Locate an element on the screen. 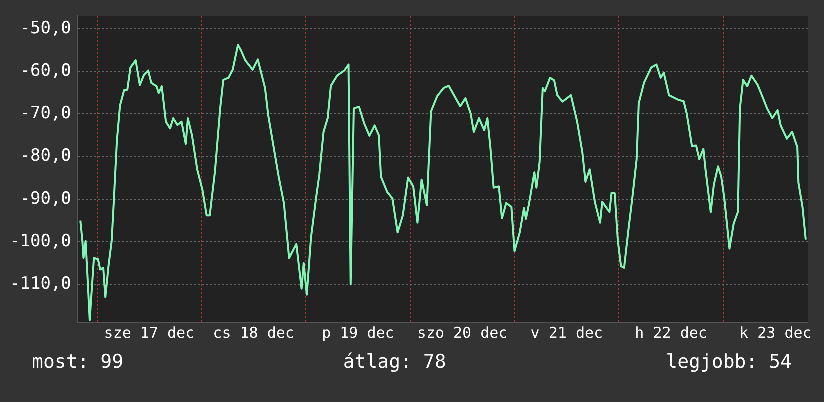 The width and height of the screenshot is (824, 402). x-tick-label: k 23 dec is located at coordinates (776, 333).